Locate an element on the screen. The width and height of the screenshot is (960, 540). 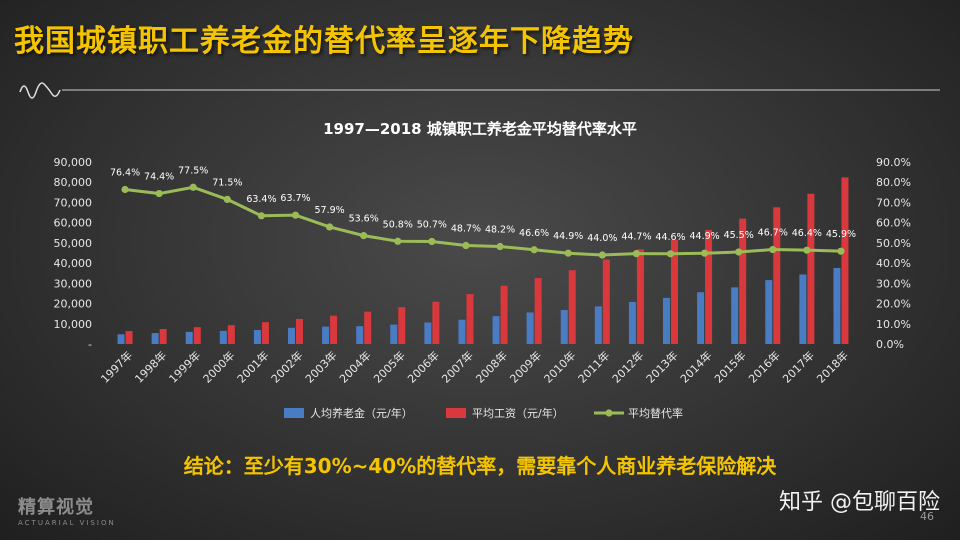
y-left-tick-label: 30,000 is located at coordinates (73, 283).